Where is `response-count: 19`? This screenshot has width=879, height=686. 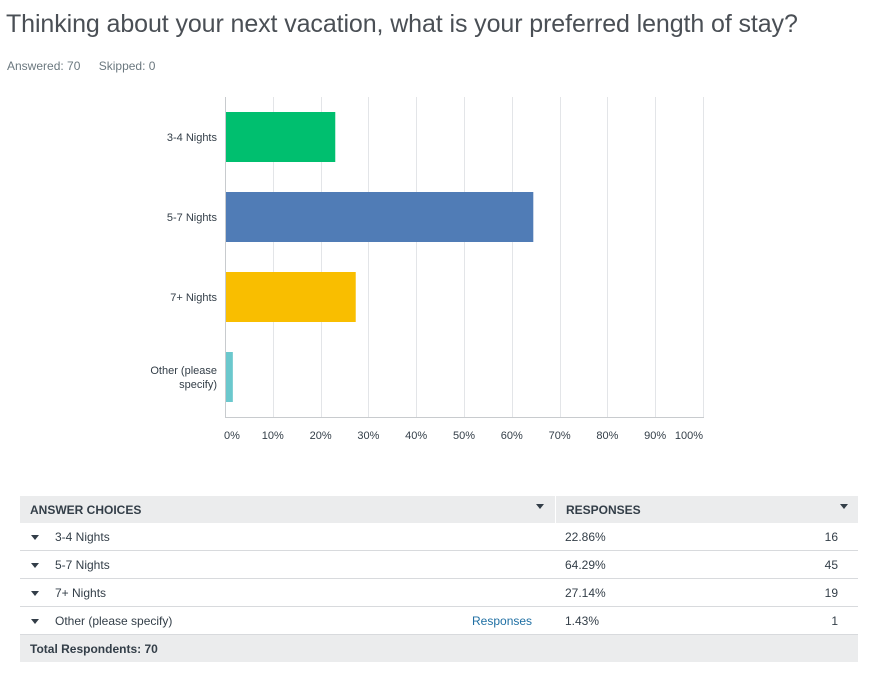 response-count: 19 is located at coordinates (831, 593).